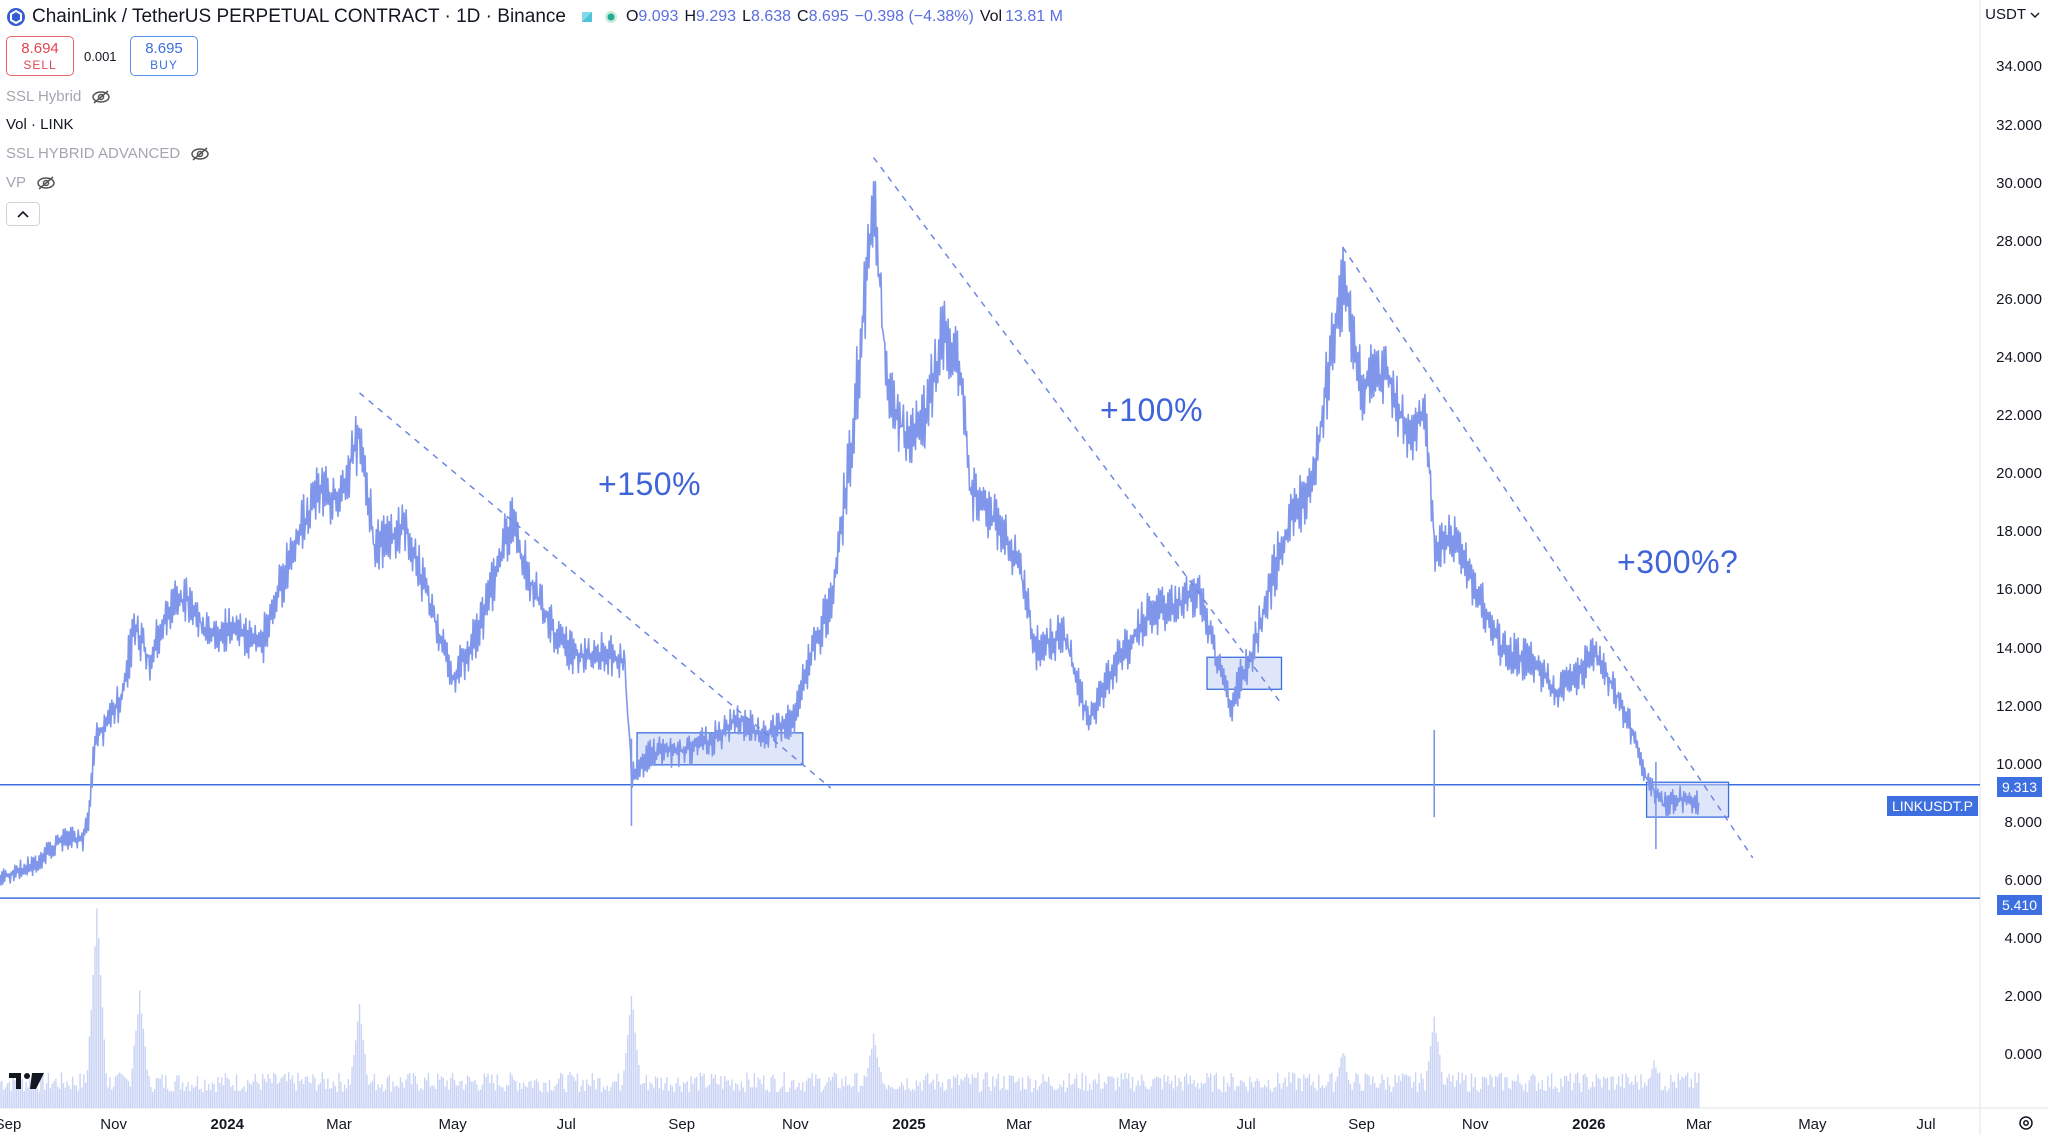 The width and height of the screenshot is (2048, 1135). Describe the element at coordinates (227, 1124) in the screenshot. I see `time-tick-label: 2024` at that location.